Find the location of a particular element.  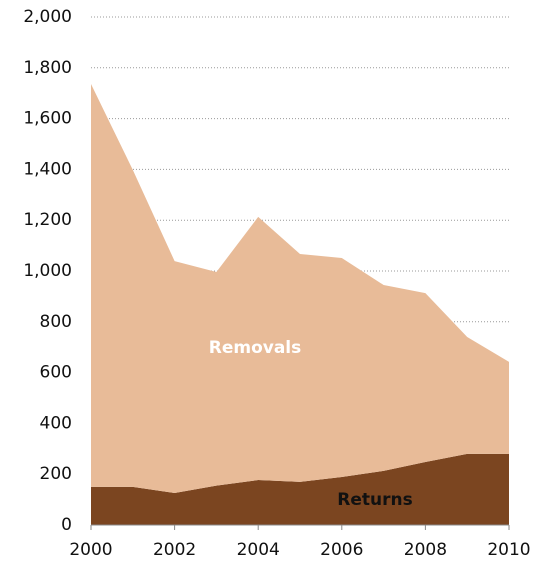

x-tick-label: 2006 is located at coordinates (341, 550).